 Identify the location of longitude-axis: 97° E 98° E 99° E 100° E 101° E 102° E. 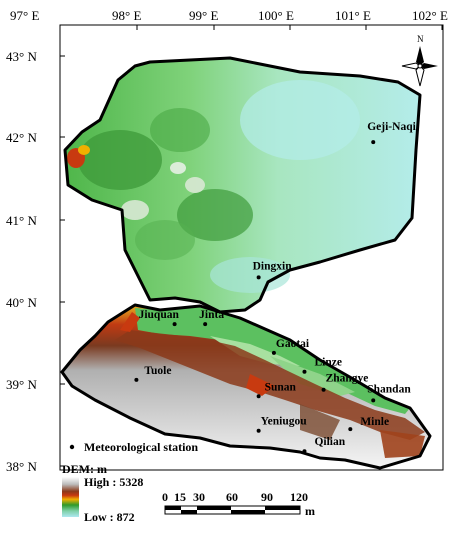
(229, 19).